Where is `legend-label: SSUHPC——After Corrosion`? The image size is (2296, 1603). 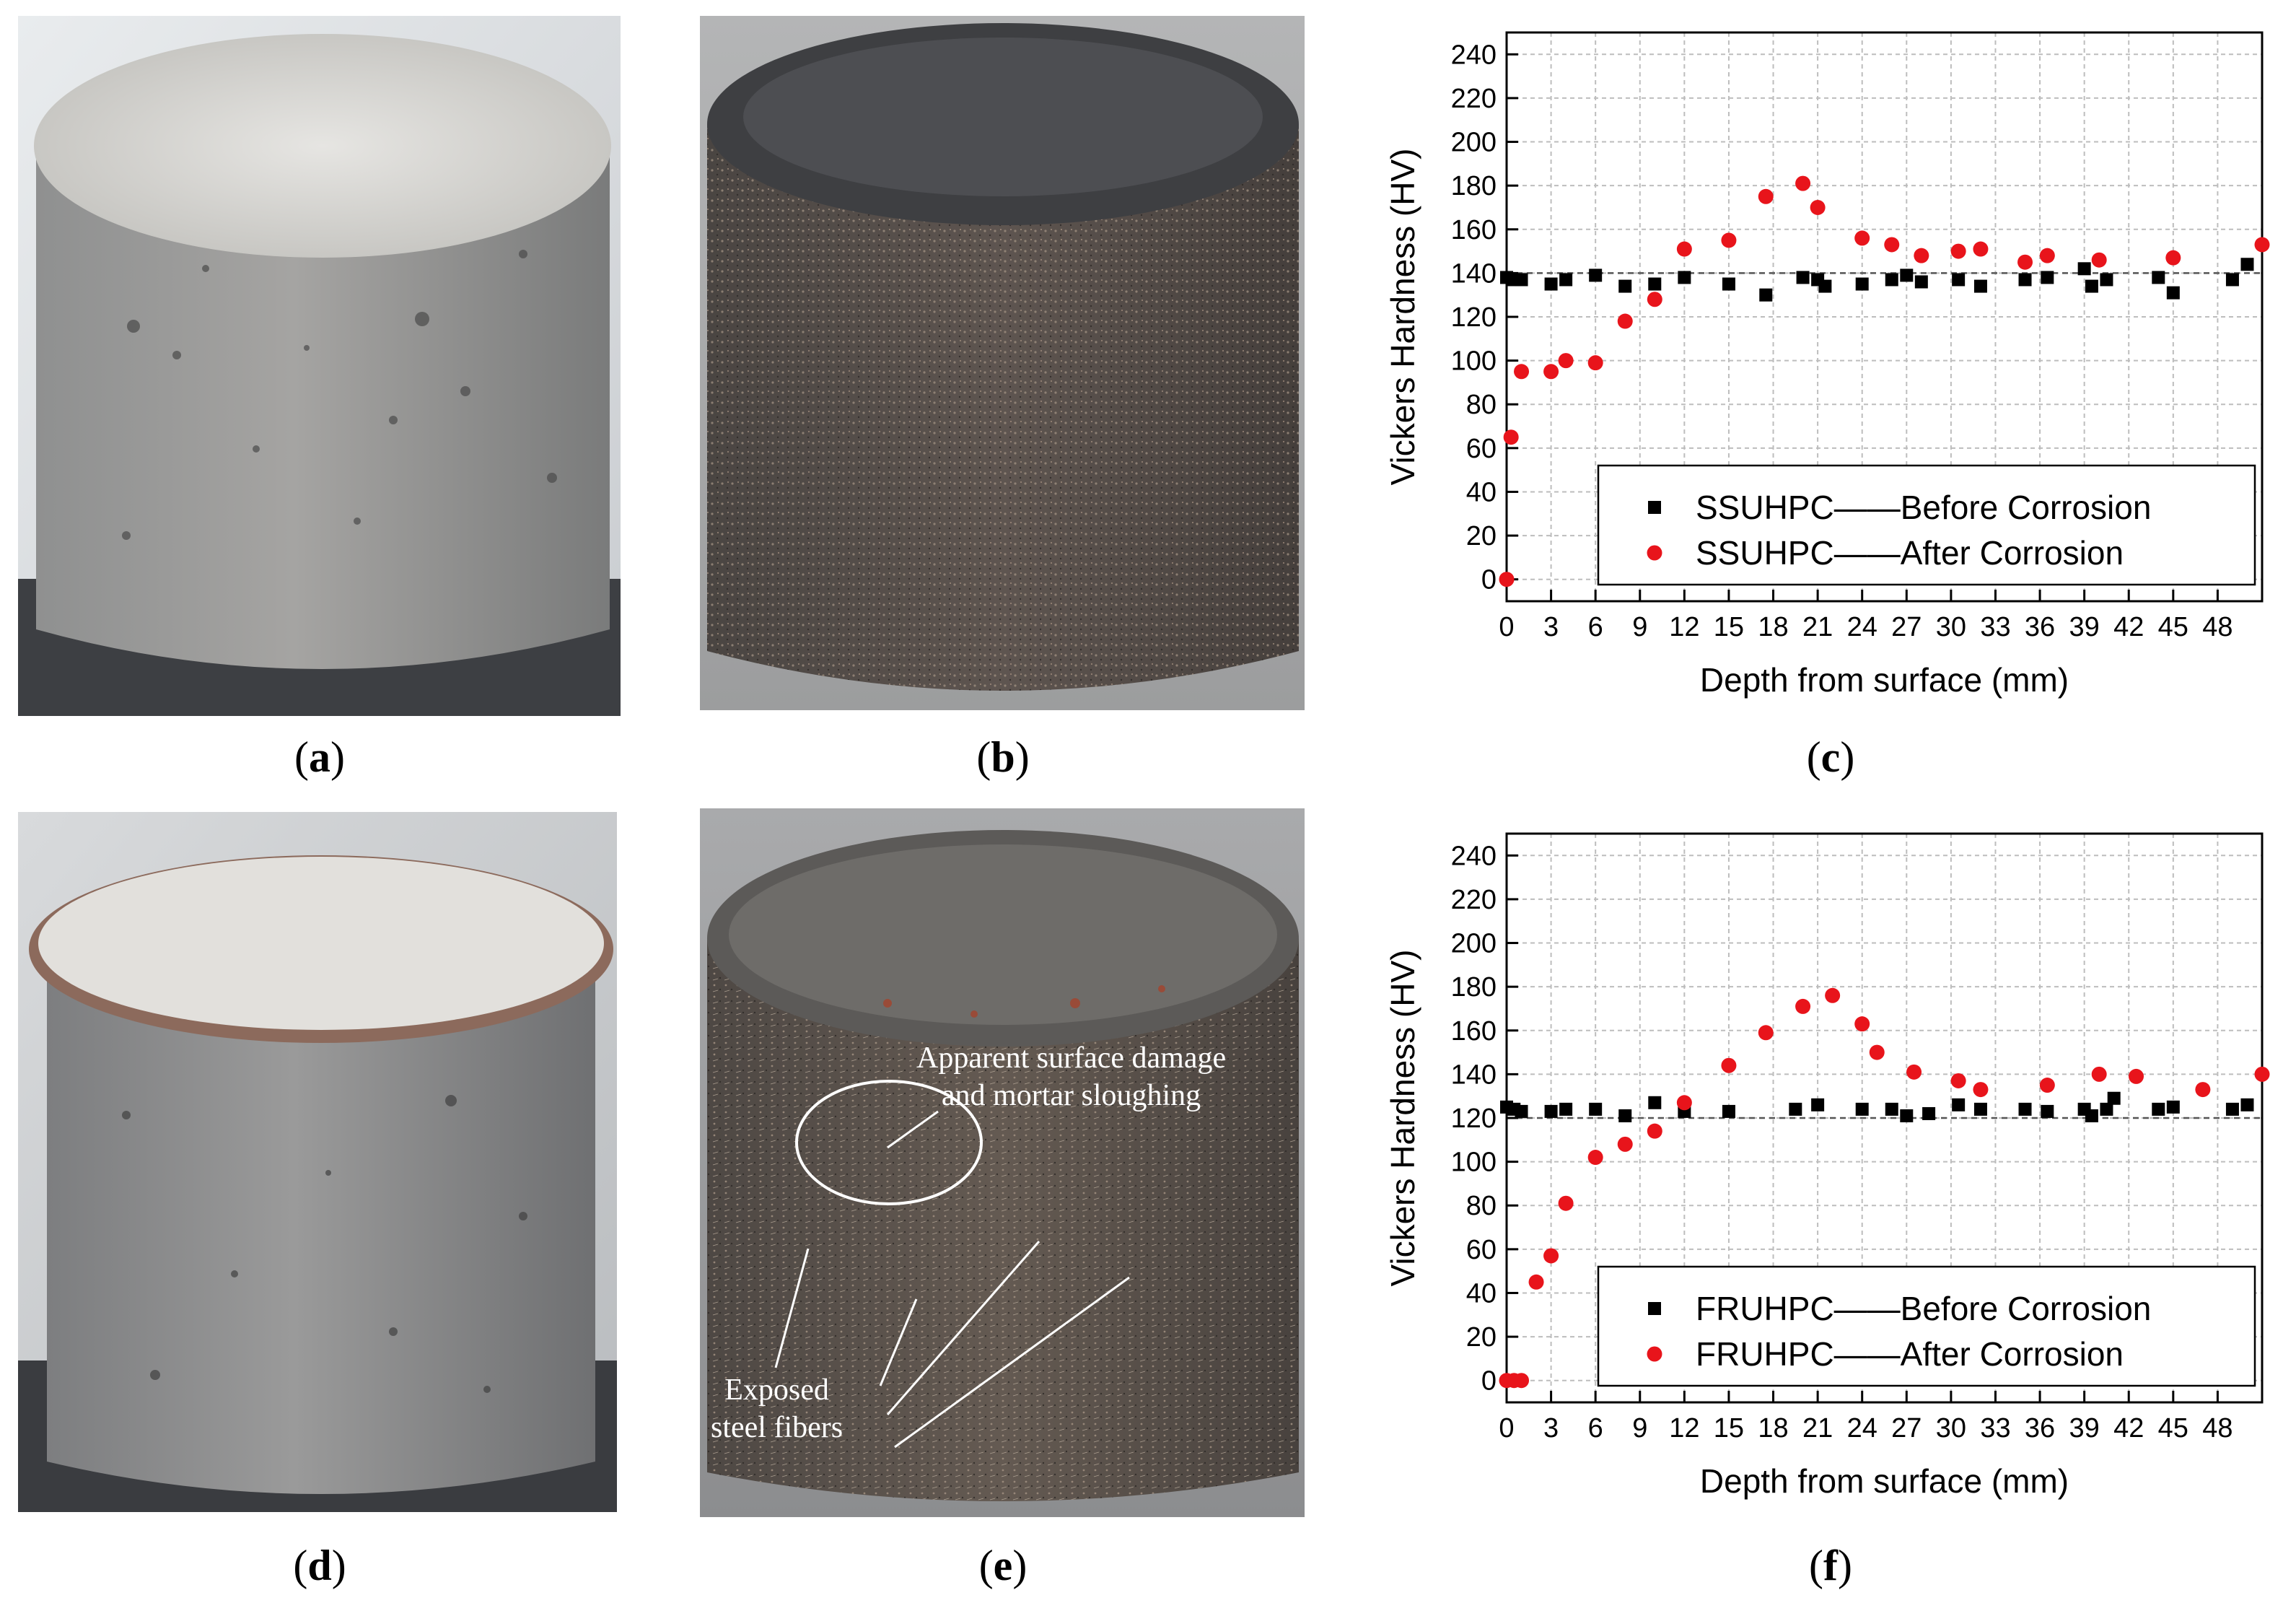
legend-label: SSUHPC——After Corrosion is located at coordinates (1910, 553).